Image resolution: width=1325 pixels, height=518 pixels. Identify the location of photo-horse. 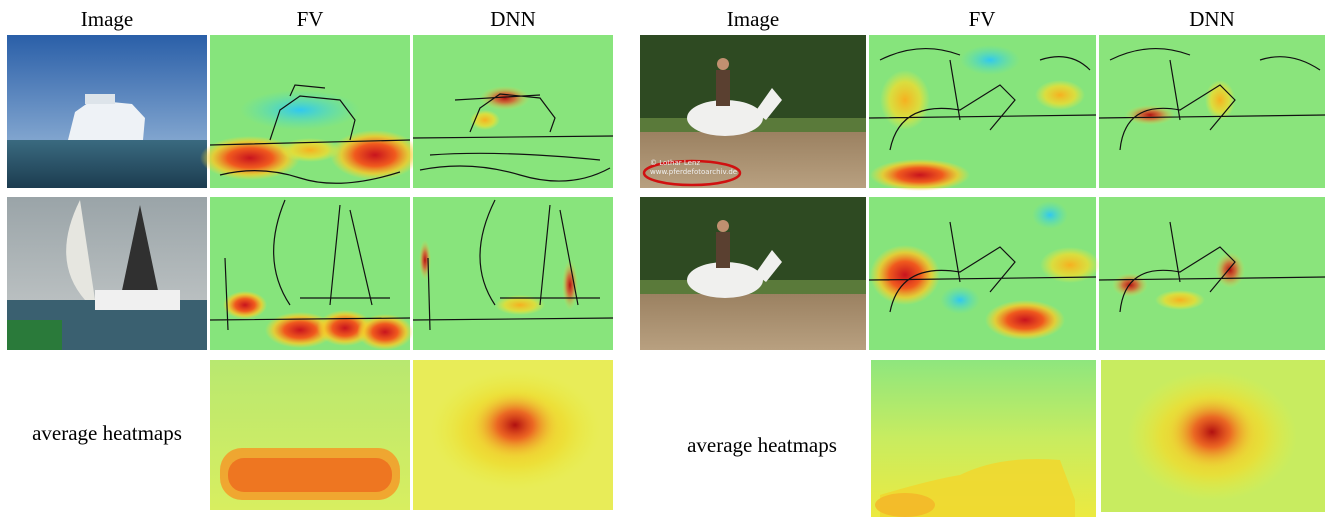
(753, 273).